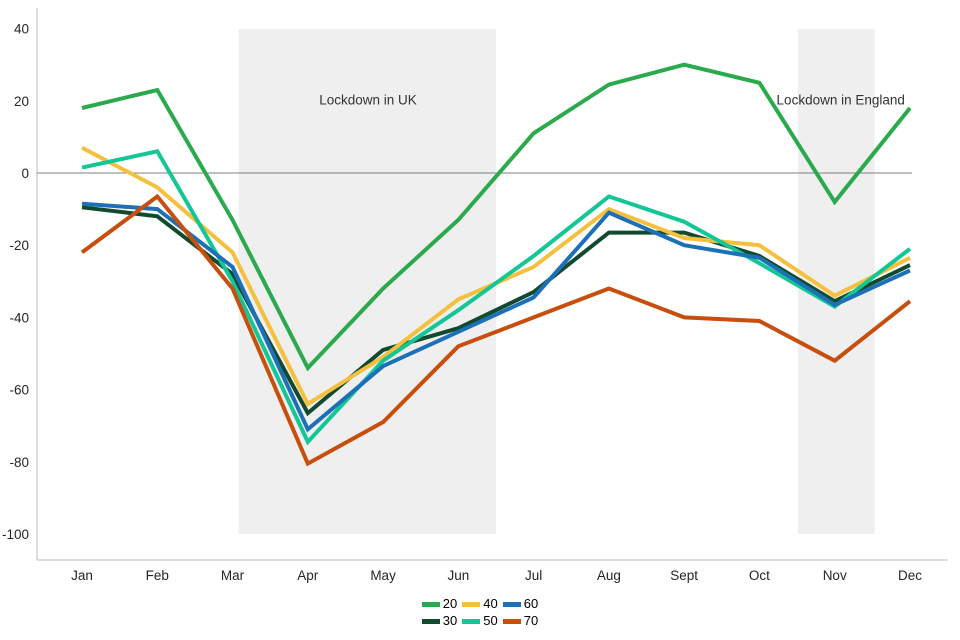  What do you see at coordinates (368, 99) in the screenshot?
I see `annotation-label-0: Lockdown in UK` at bounding box center [368, 99].